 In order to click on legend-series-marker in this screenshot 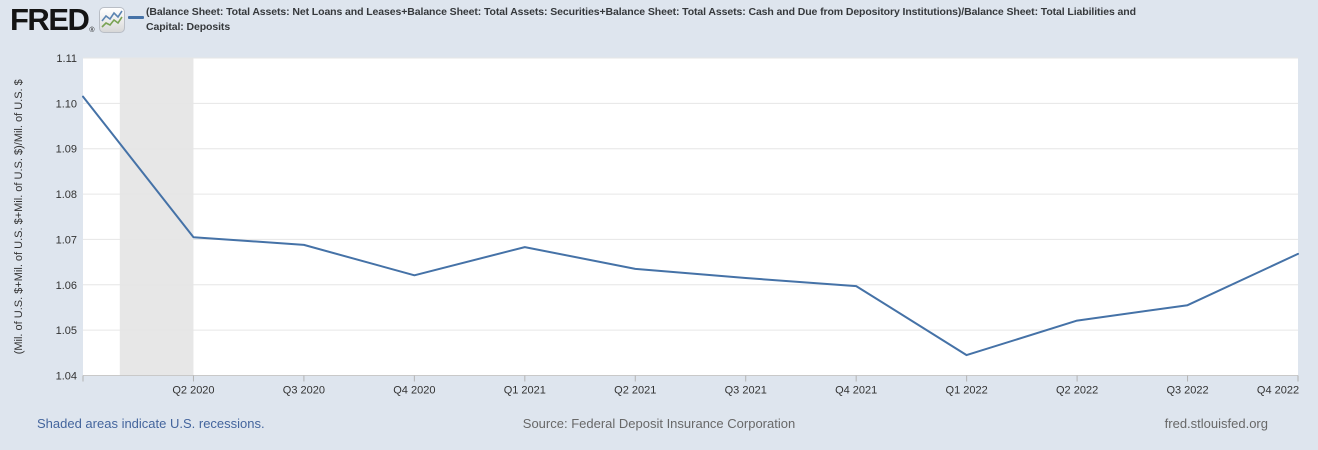, I will do `click(136, 17)`.